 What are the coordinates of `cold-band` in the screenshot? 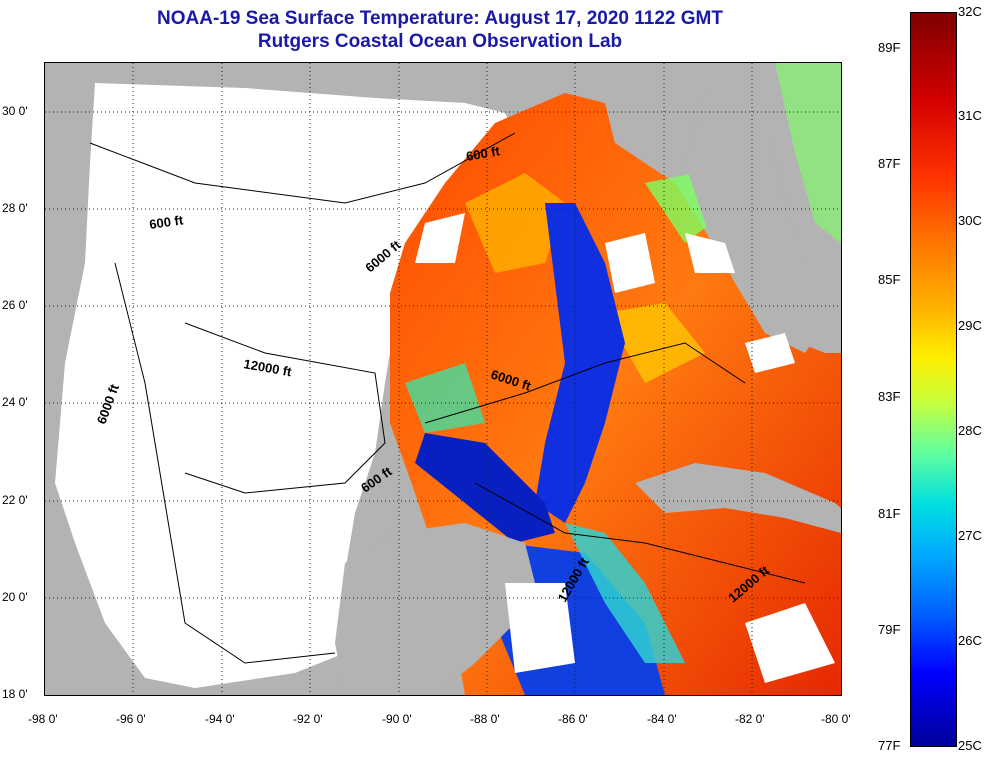 It's located at (580, 363).